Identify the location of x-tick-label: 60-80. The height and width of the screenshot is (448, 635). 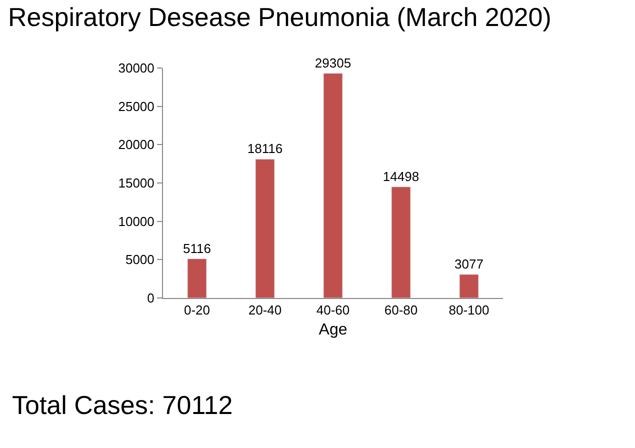
(401, 310).